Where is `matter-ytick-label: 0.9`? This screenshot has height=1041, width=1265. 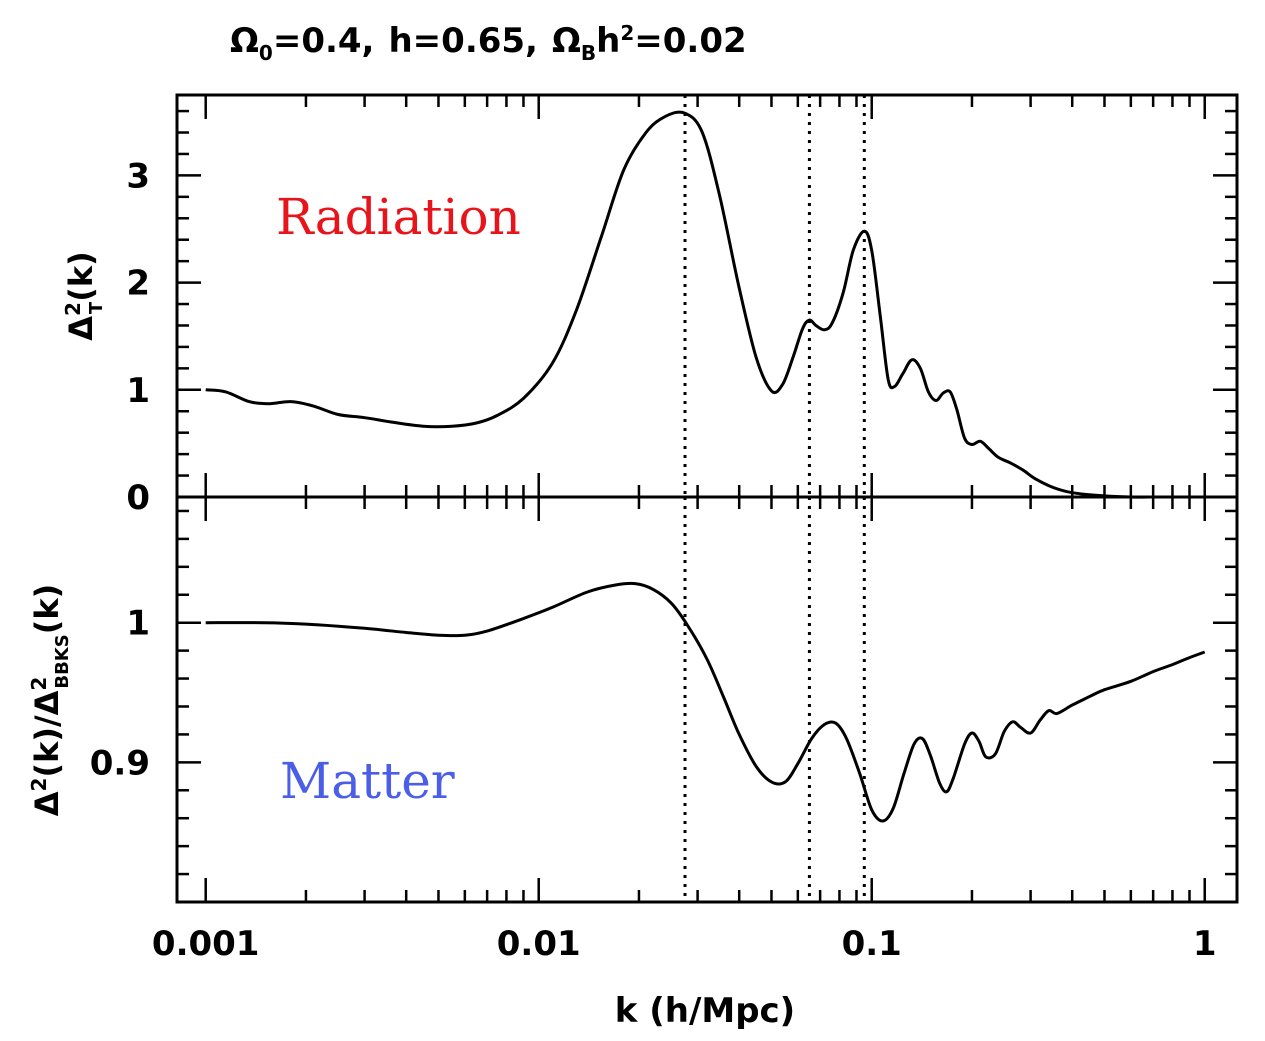 matter-ytick-label: 0.9 is located at coordinates (120, 763).